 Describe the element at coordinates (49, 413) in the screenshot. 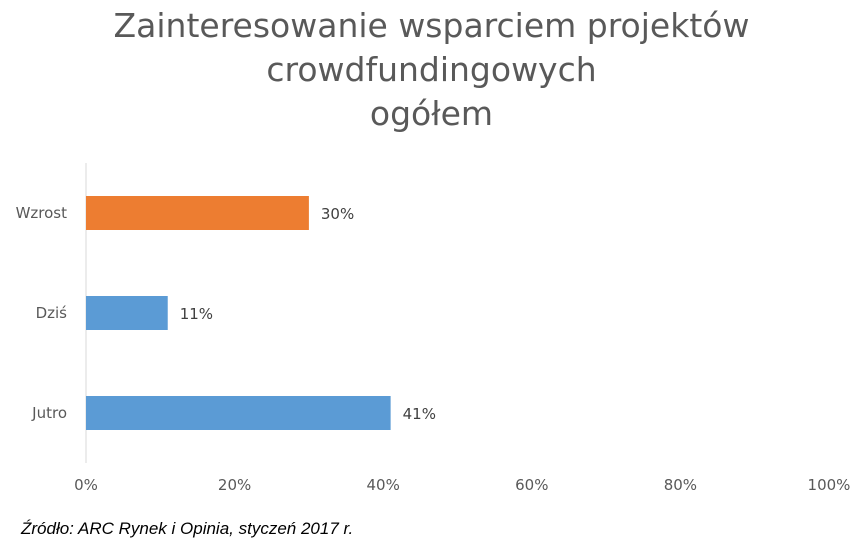

I see `category-label-3: Jutro` at that location.